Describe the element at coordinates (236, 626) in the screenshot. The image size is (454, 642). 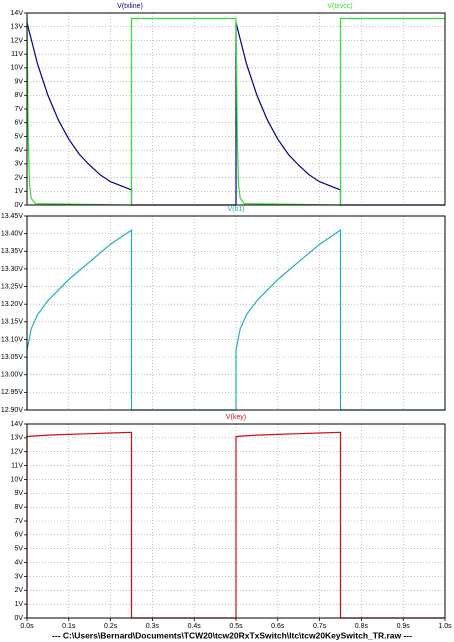
I see `x-tick-label: 0.5s` at that location.